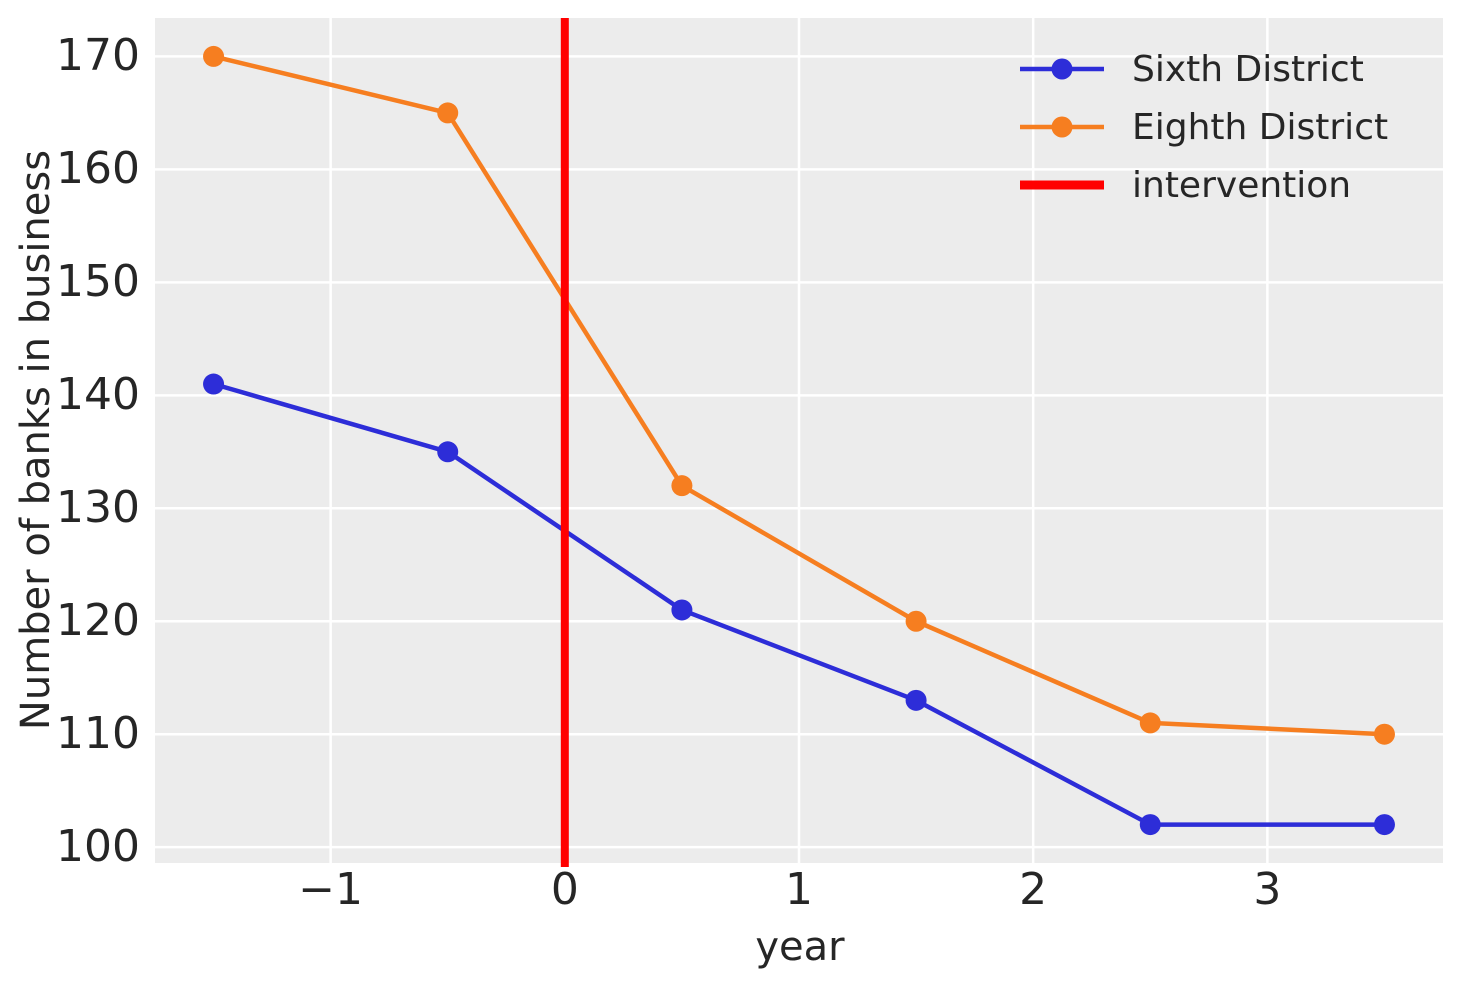 The image size is (1463, 983). I want to click on x-tick-label: −1, so click(331, 889).